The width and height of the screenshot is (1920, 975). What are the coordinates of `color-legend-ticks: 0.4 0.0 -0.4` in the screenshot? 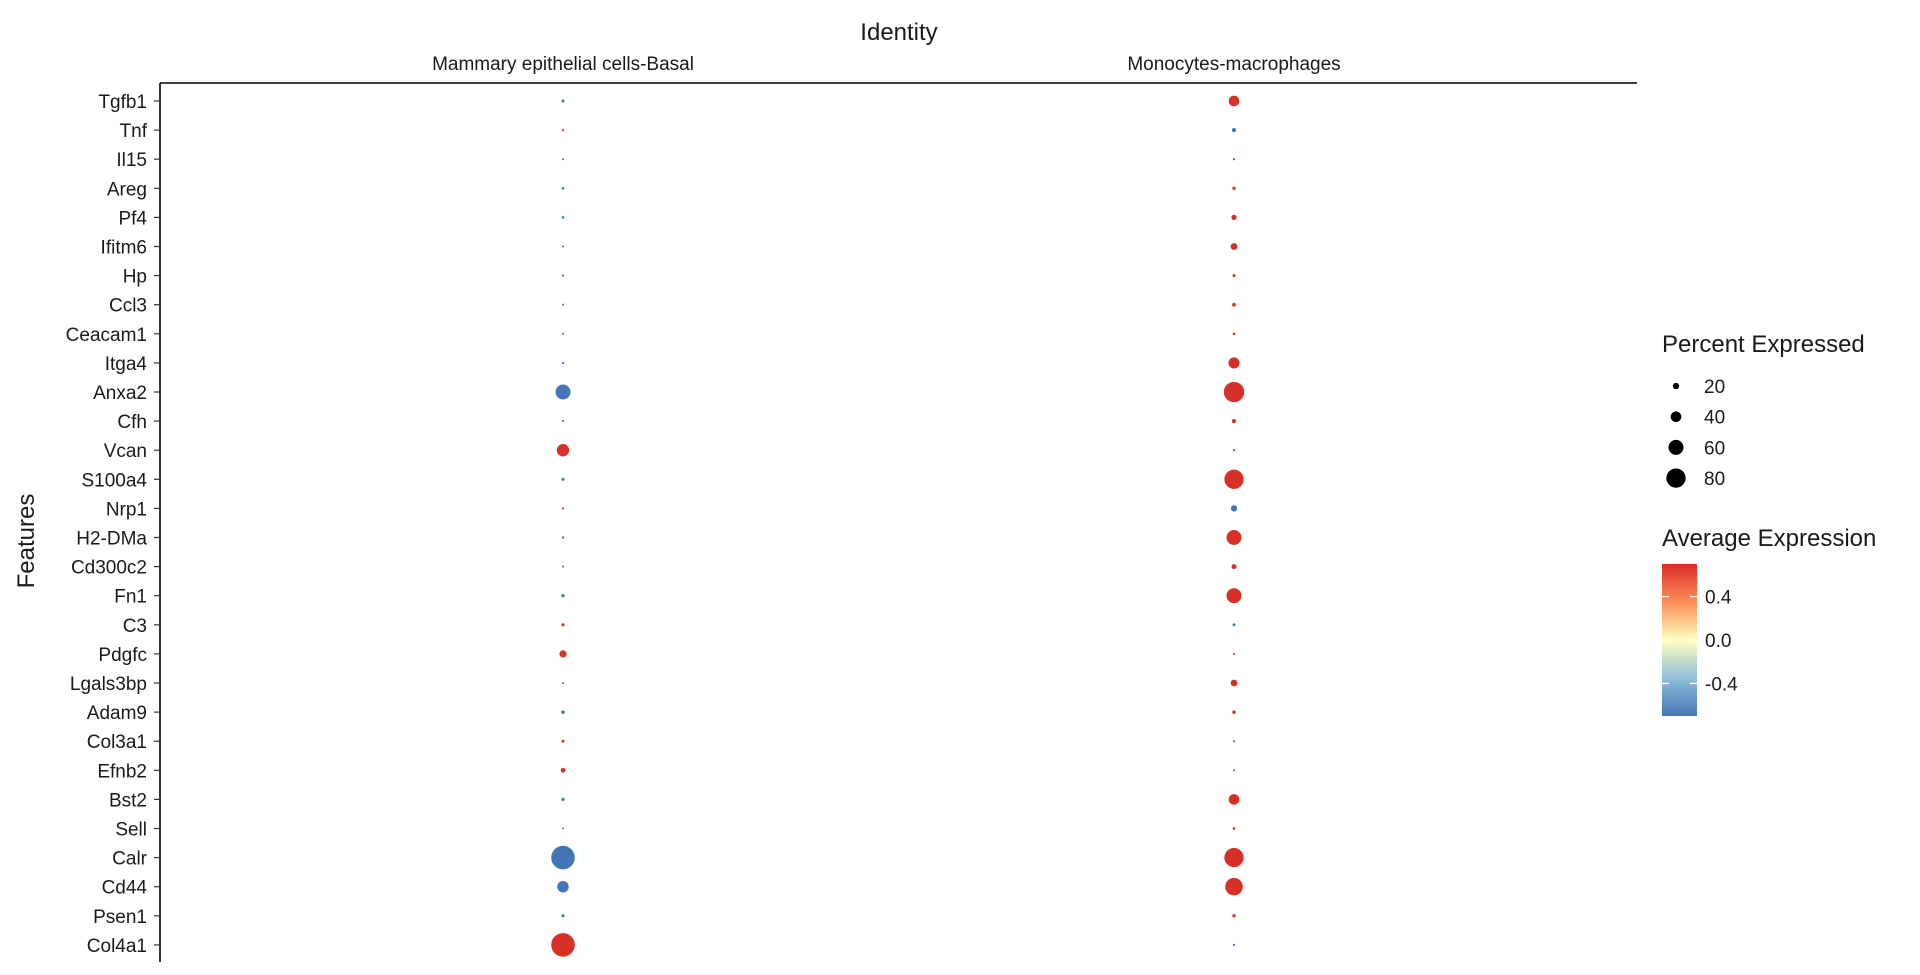 It's located at (1700, 641).